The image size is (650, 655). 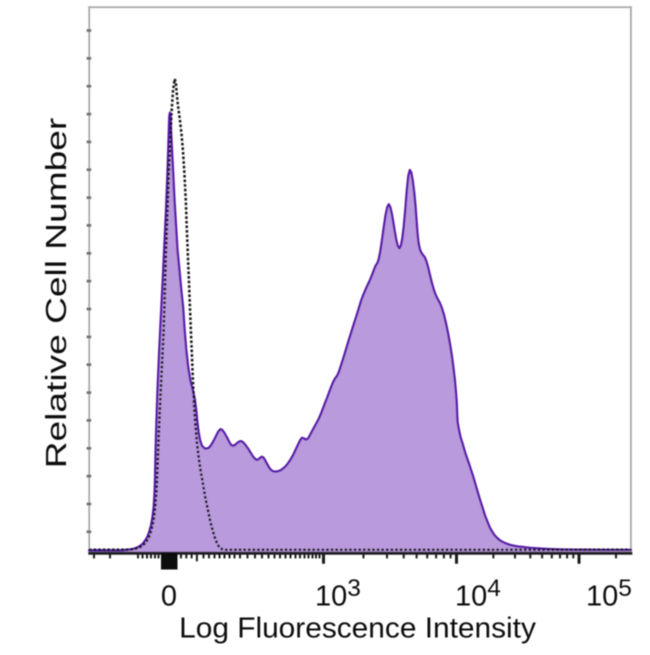 I want to click on svg-text: Relative Cell Number, so click(x=57, y=293).